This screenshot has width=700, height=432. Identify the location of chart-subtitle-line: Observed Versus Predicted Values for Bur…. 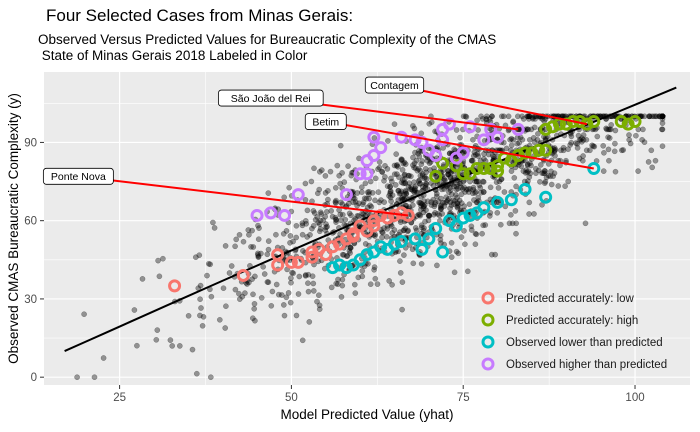
(267, 39).